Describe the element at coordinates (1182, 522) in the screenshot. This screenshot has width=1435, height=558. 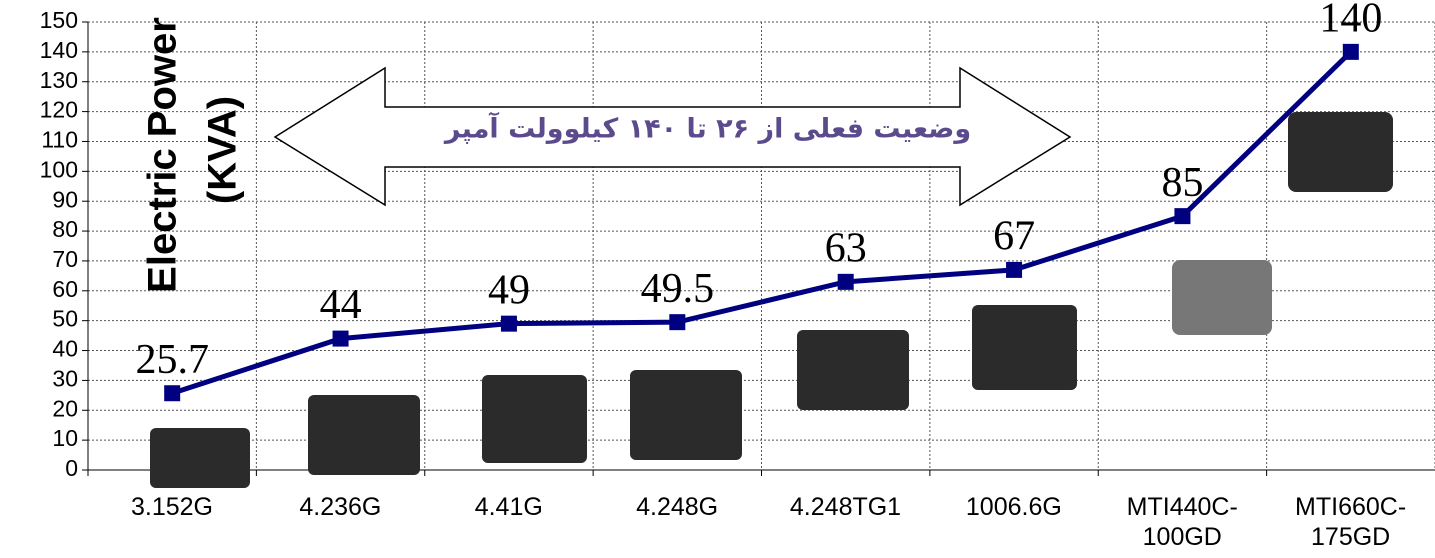
I see `x-tick-label: MTI440C- 100GD` at that location.